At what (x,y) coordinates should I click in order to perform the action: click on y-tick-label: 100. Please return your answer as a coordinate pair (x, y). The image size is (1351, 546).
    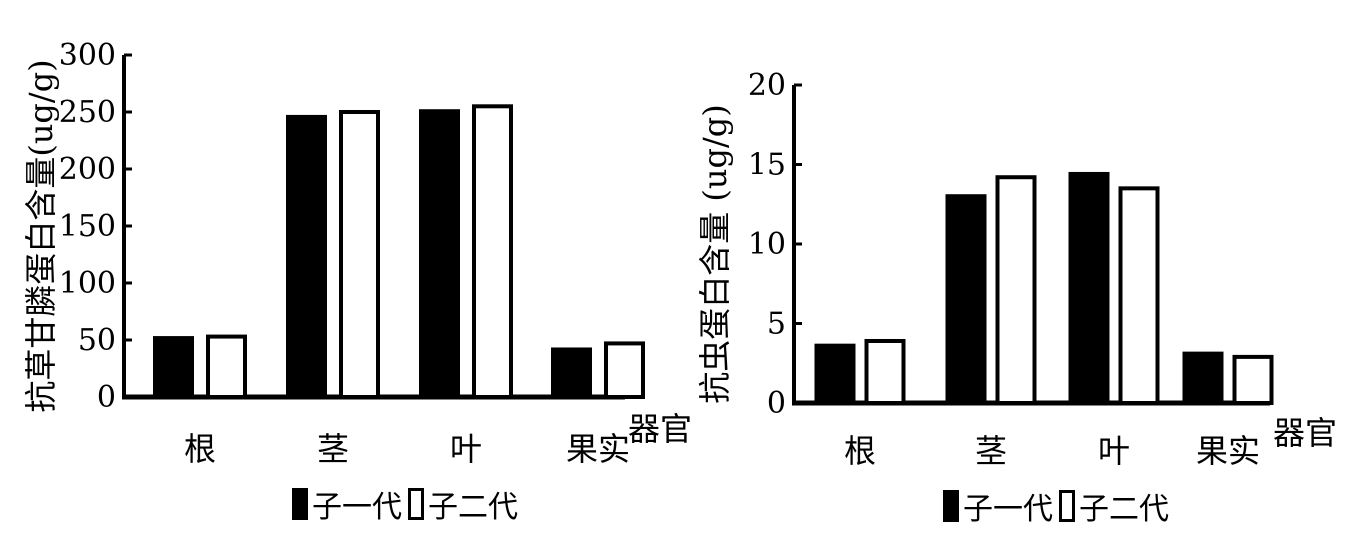
    Looking at the image, I should click on (87, 283).